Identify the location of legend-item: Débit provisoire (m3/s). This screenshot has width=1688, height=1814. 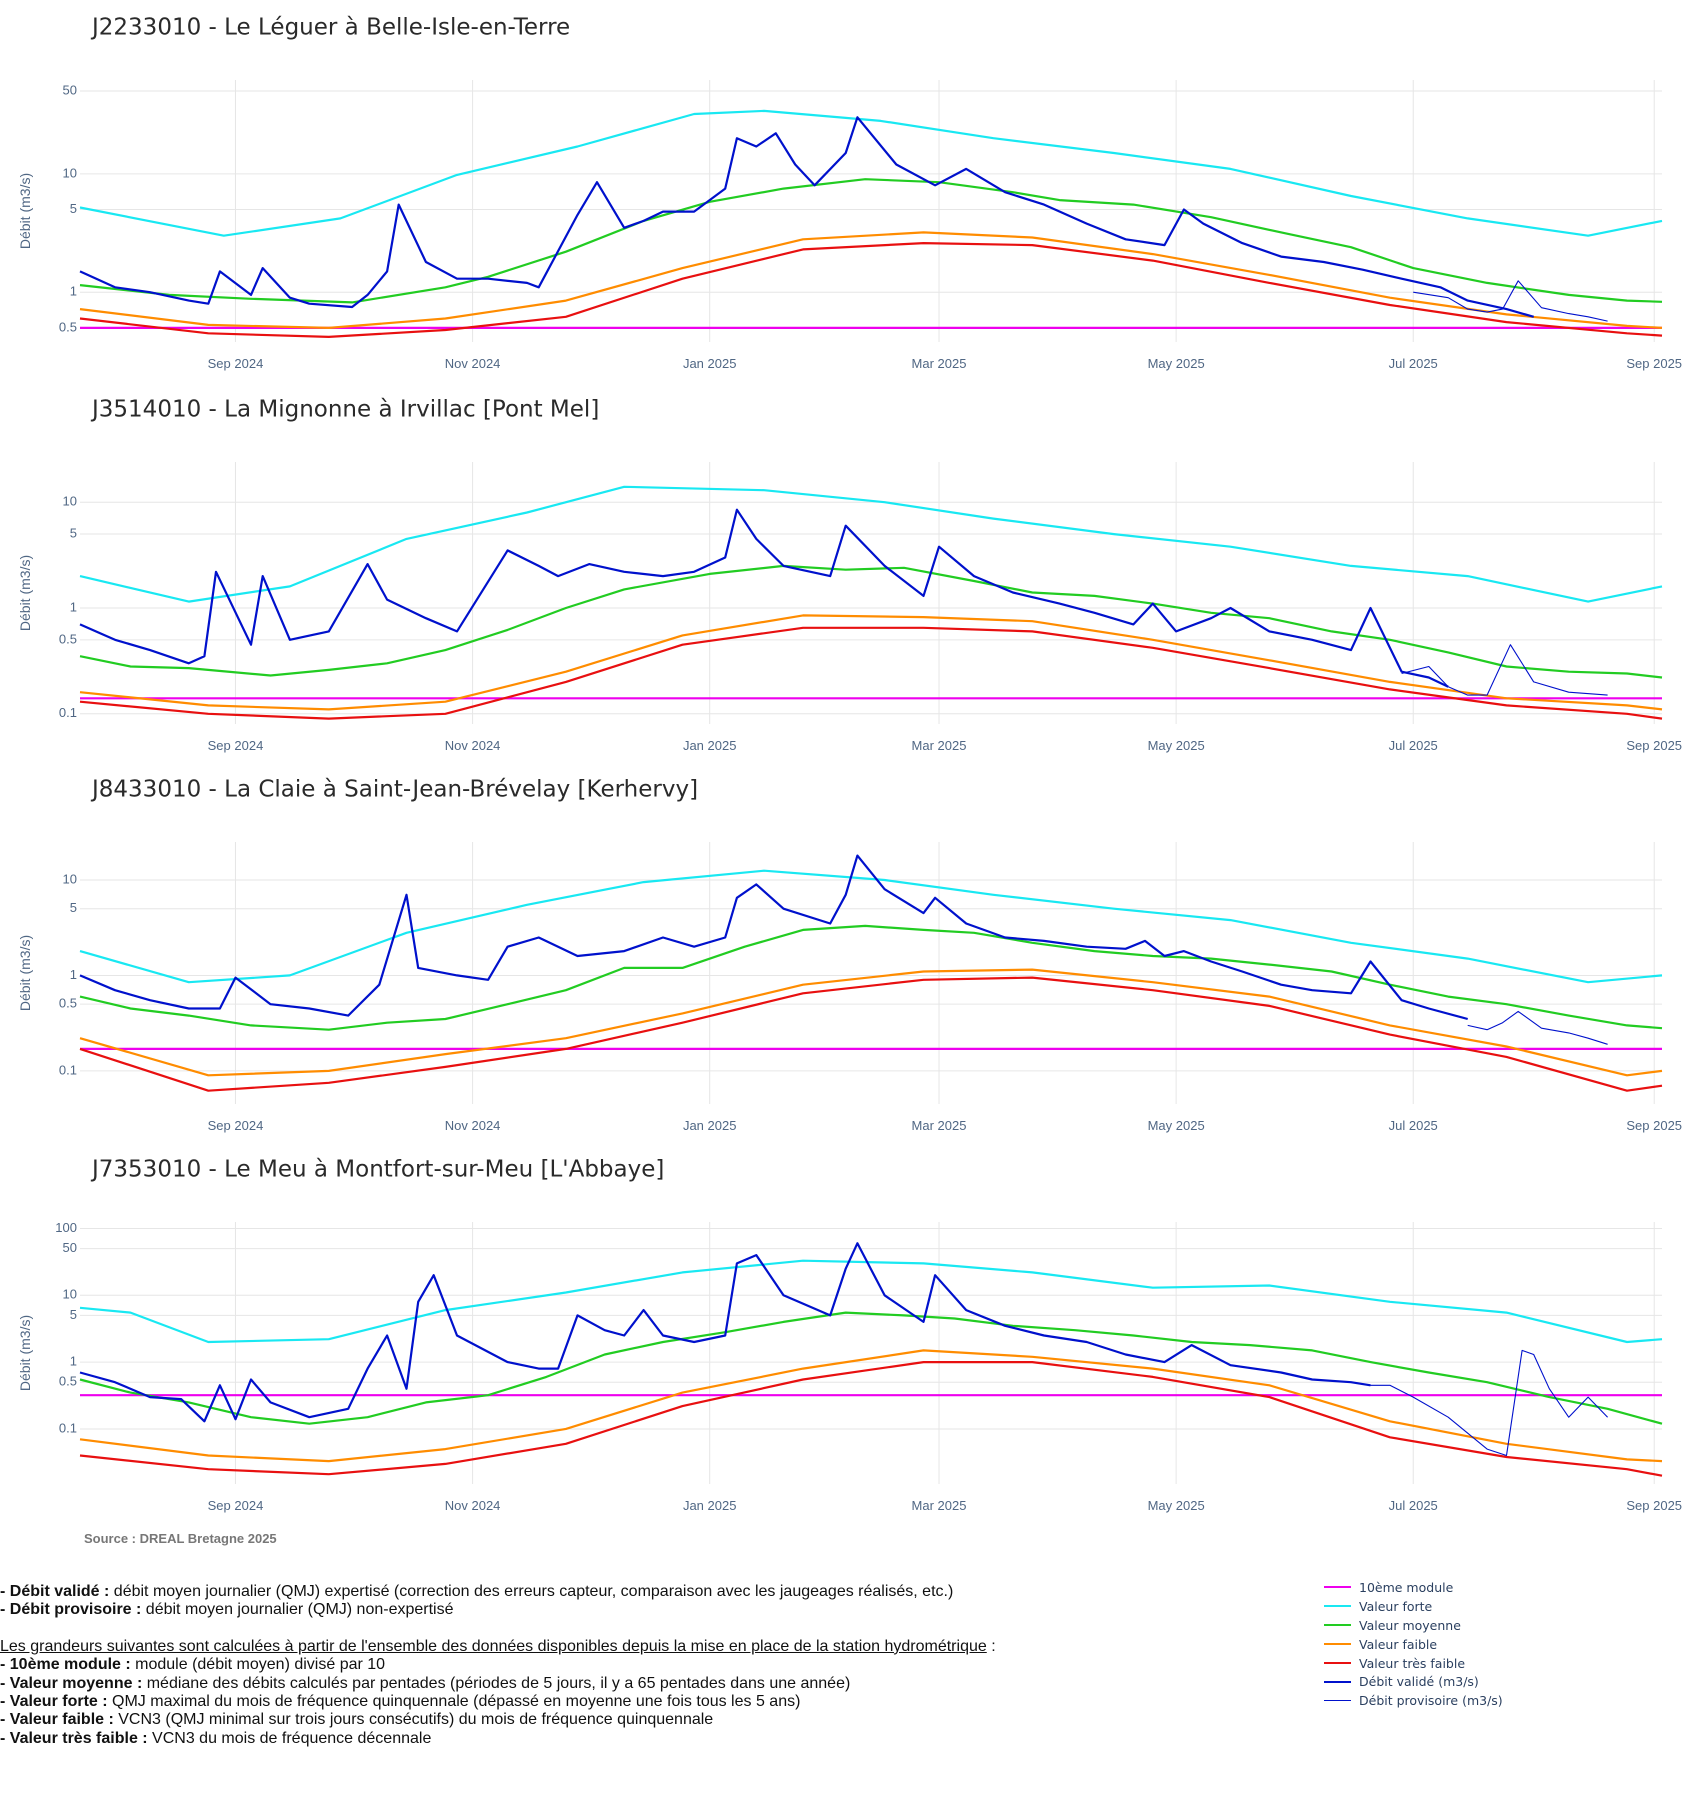
(1413, 1700).